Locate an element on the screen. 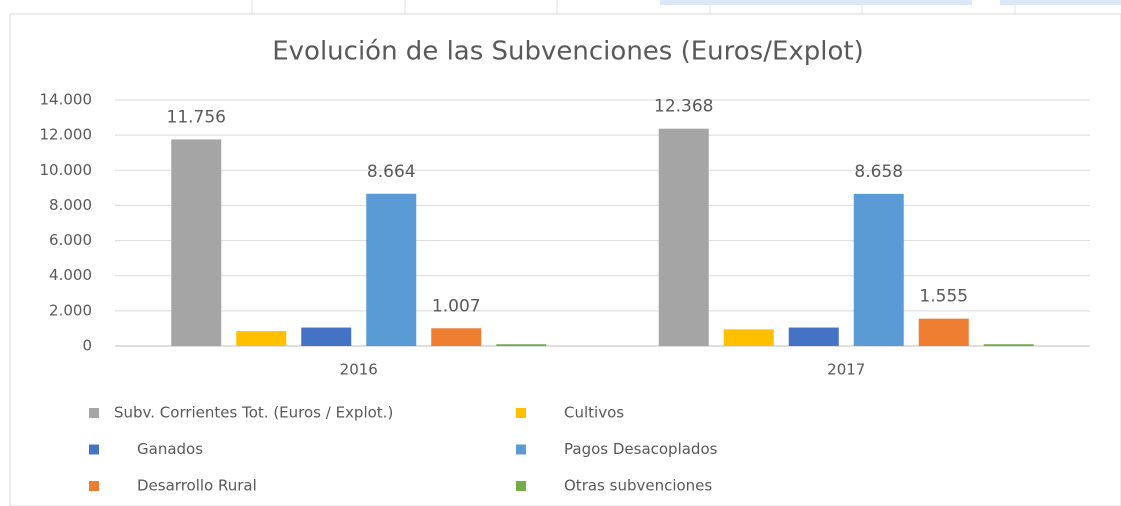 The width and height of the screenshot is (1121, 506). legend-label: Otras subvenciones is located at coordinates (638, 486).